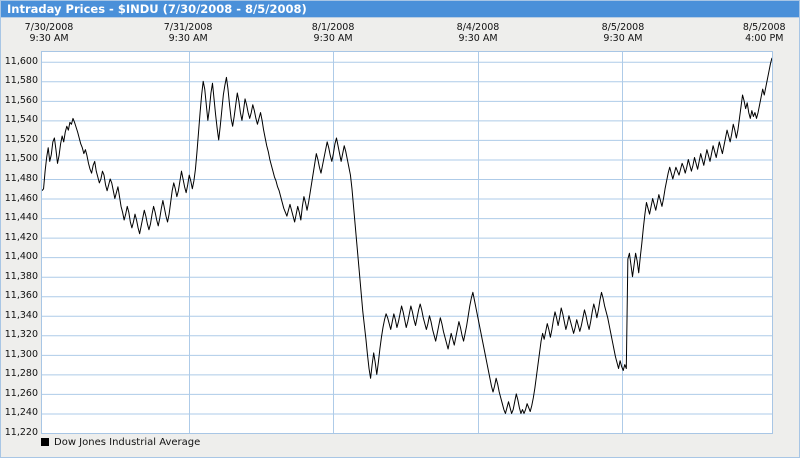  What do you see at coordinates (127, 442) in the screenshot?
I see `legend-label: Dow Jones Industrial Average` at bounding box center [127, 442].